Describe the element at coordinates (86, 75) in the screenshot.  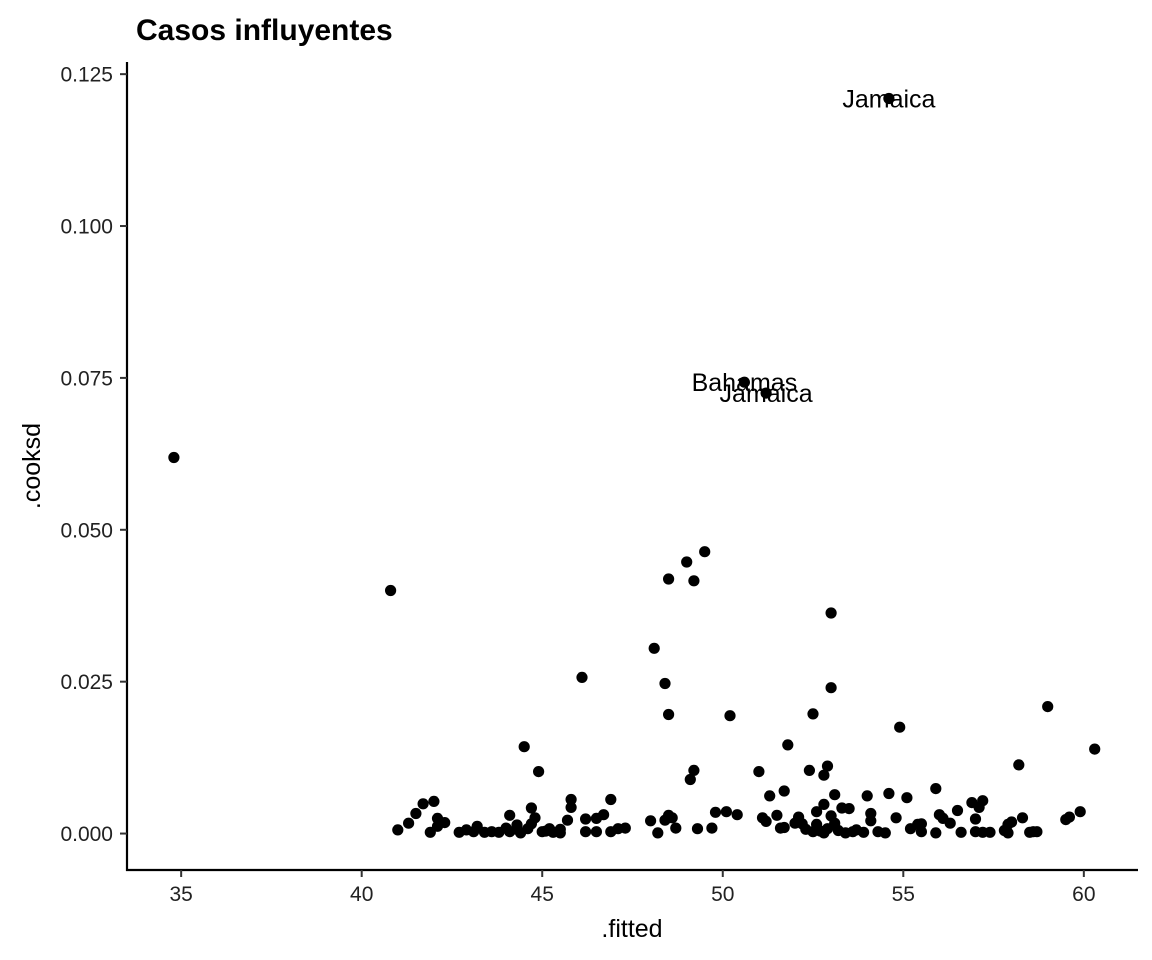
I see `y-tick-label: 0.125` at that location.